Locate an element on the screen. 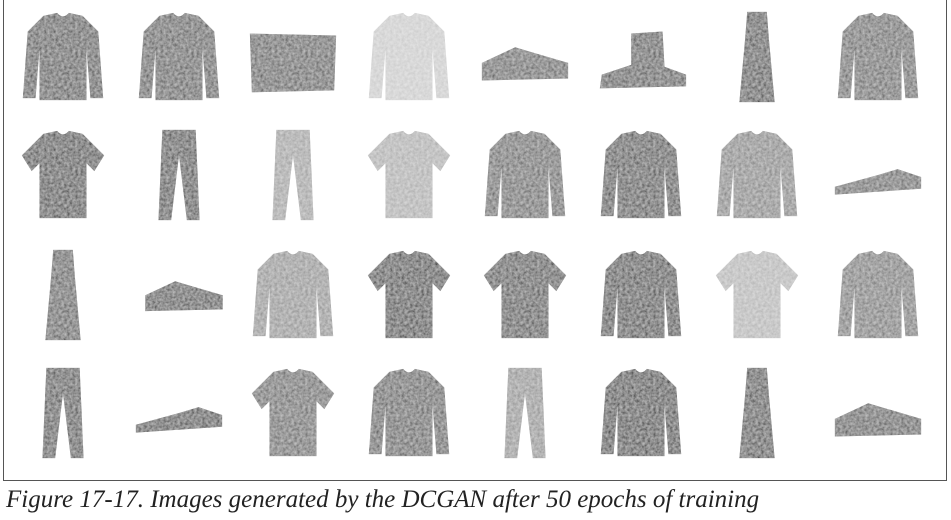  image-bag is located at coordinates (293, 62).